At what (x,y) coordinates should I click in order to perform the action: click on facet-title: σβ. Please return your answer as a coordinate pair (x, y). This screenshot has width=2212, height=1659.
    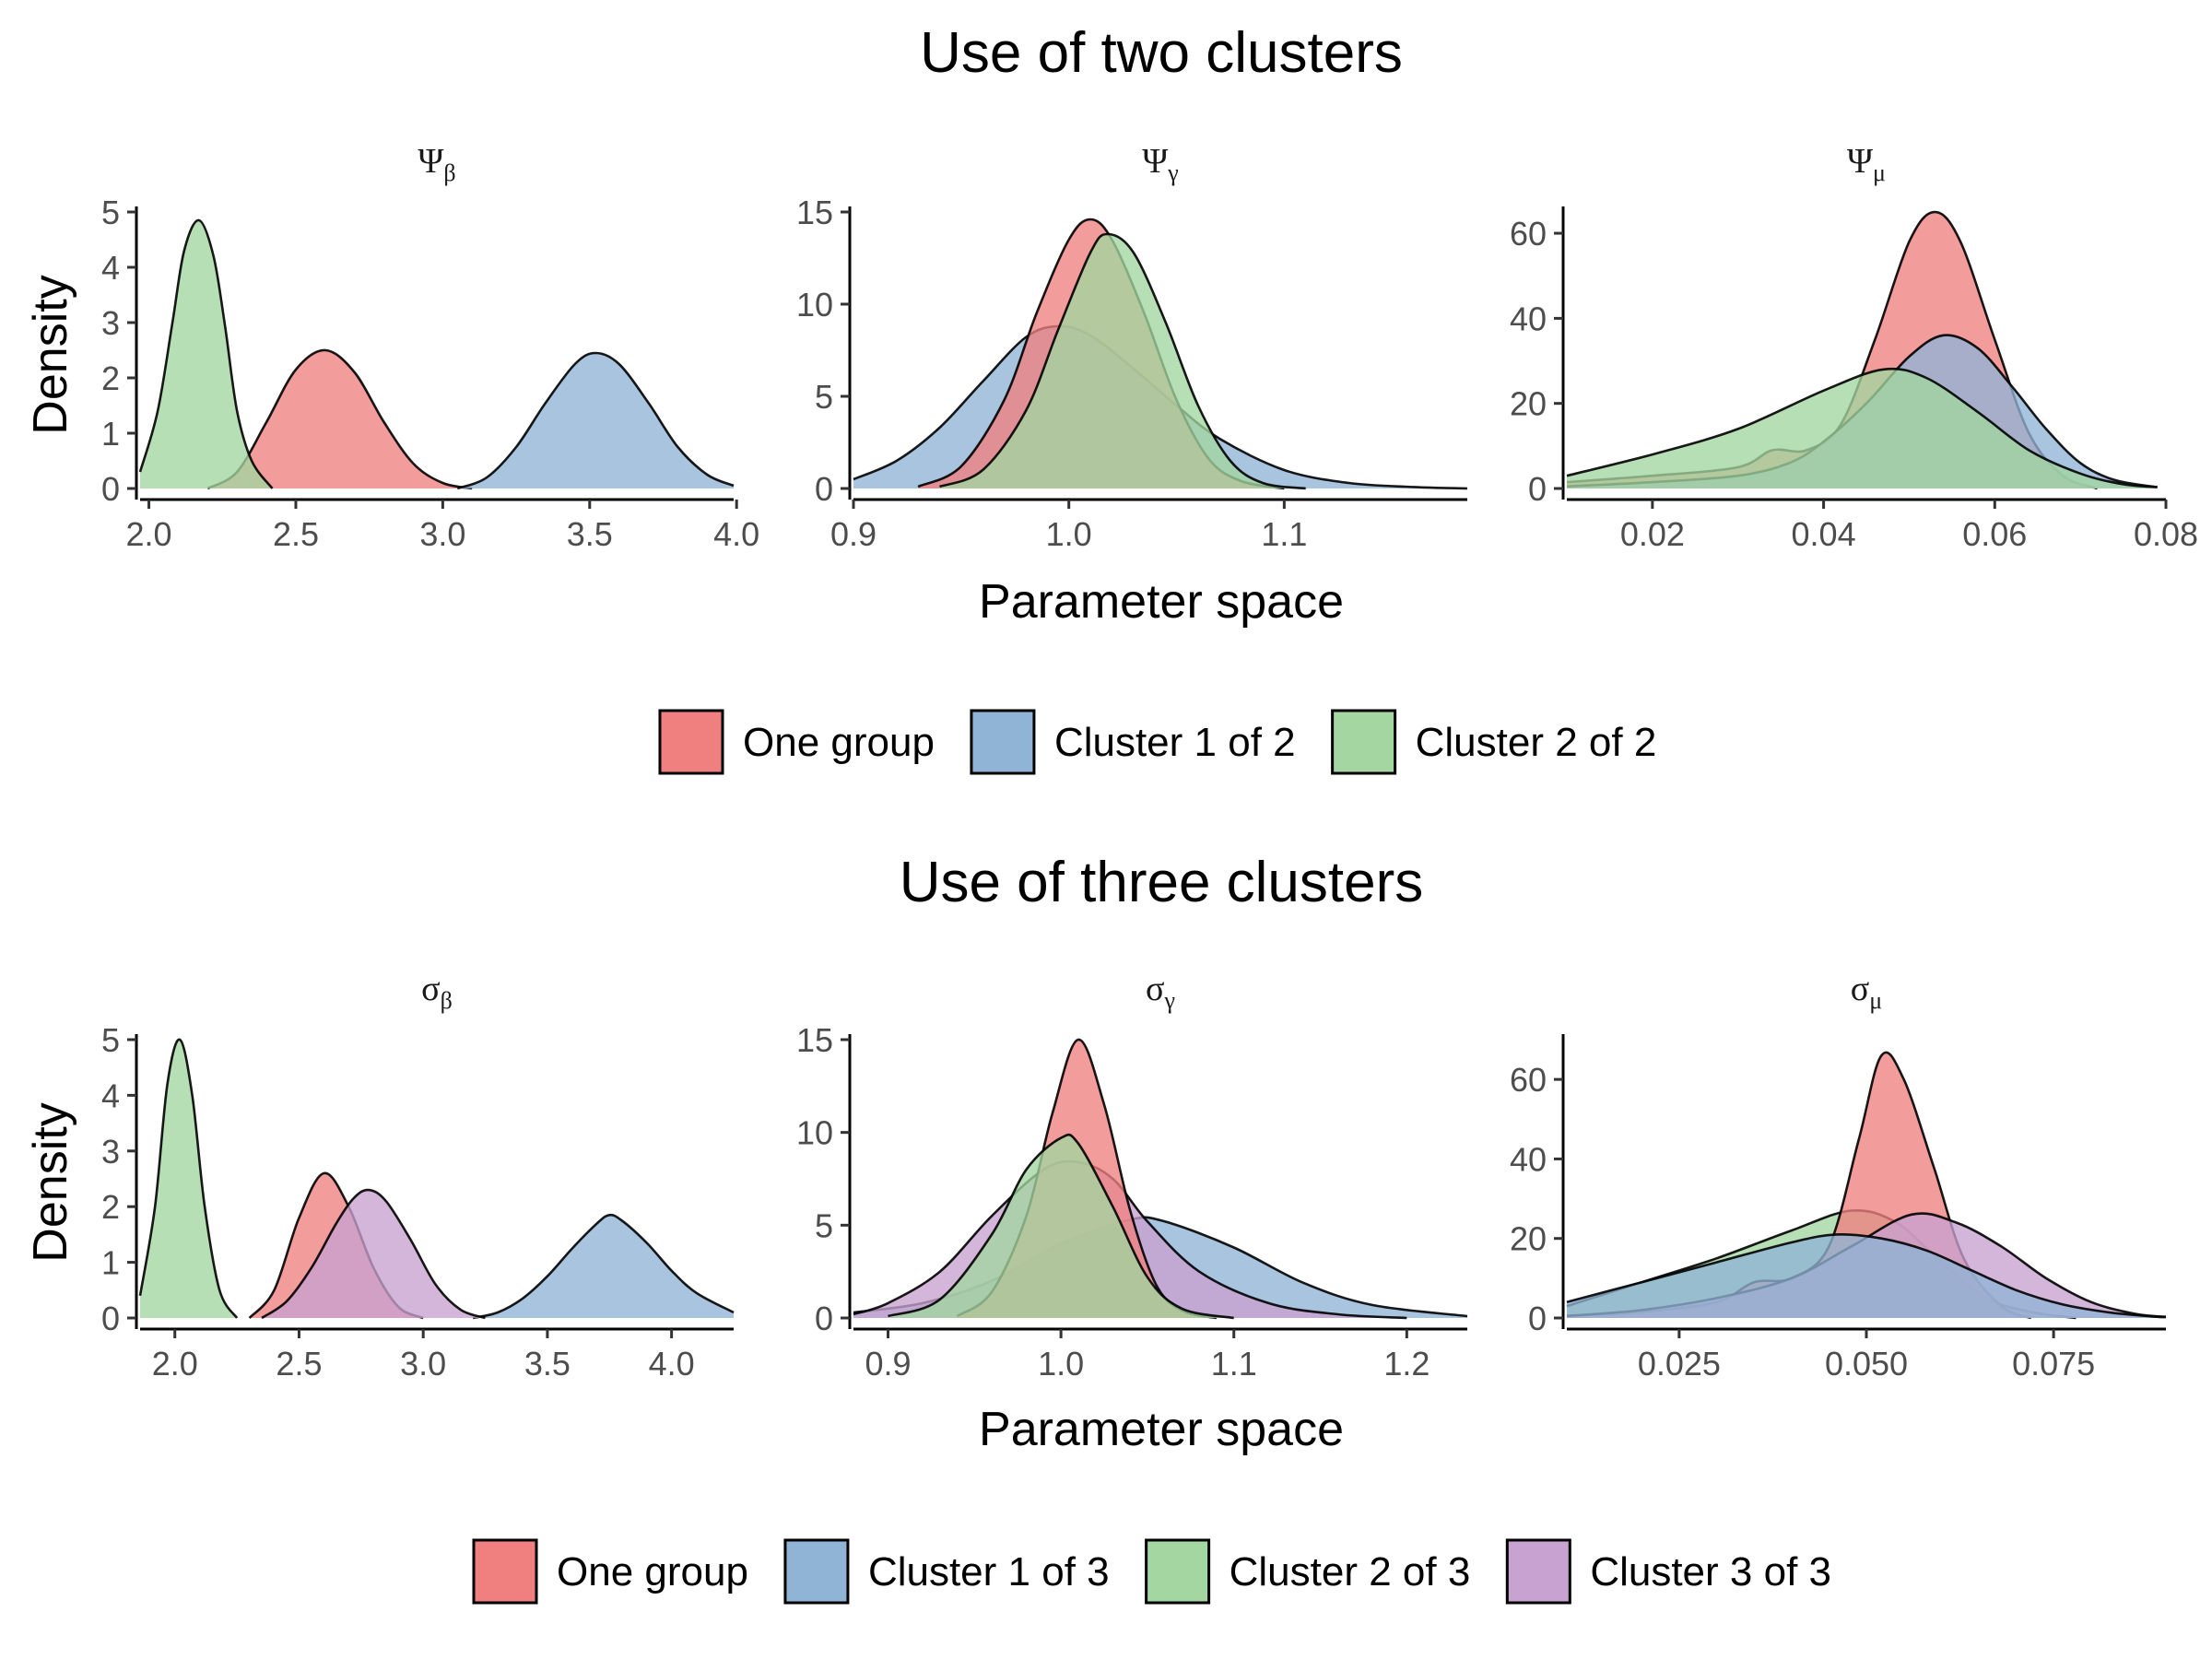
    Looking at the image, I should click on (437, 992).